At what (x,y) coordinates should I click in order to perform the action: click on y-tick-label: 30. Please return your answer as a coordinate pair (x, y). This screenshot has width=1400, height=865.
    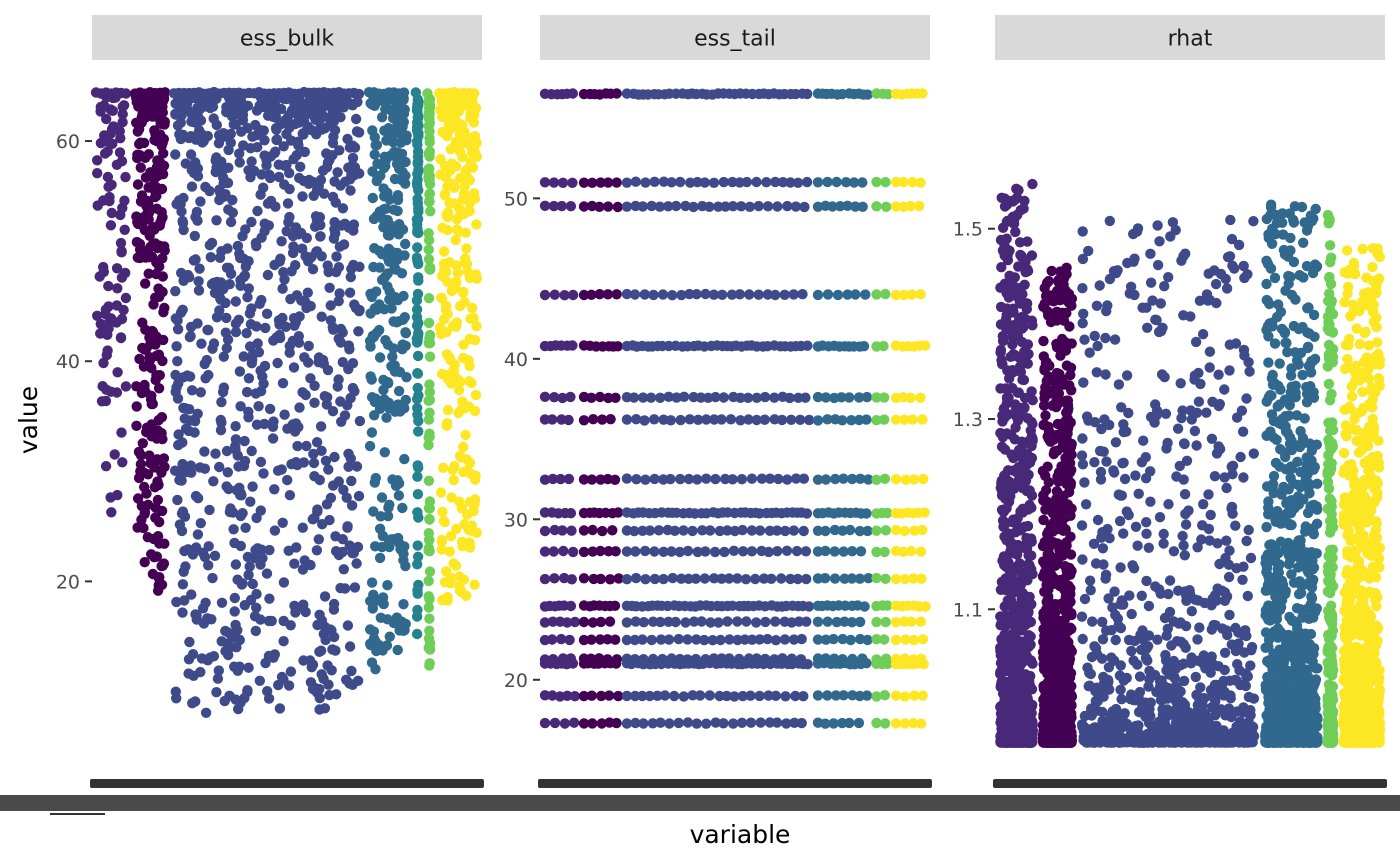
    Looking at the image, I should click on (516, 520).